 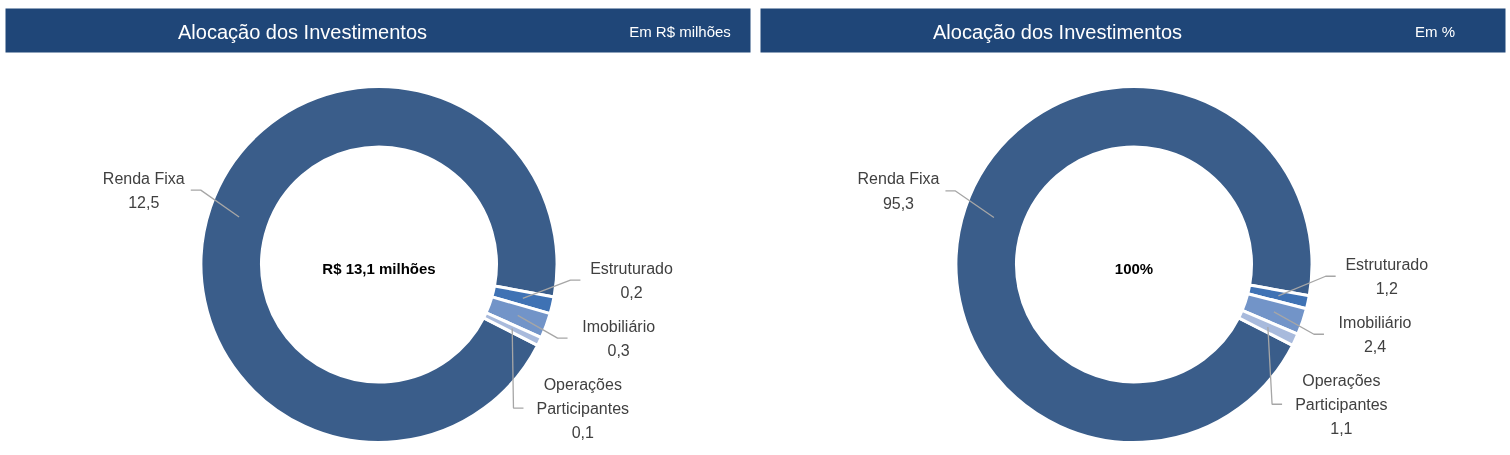 I want to click on data-label: 95,3, so click(x=898, y=203).